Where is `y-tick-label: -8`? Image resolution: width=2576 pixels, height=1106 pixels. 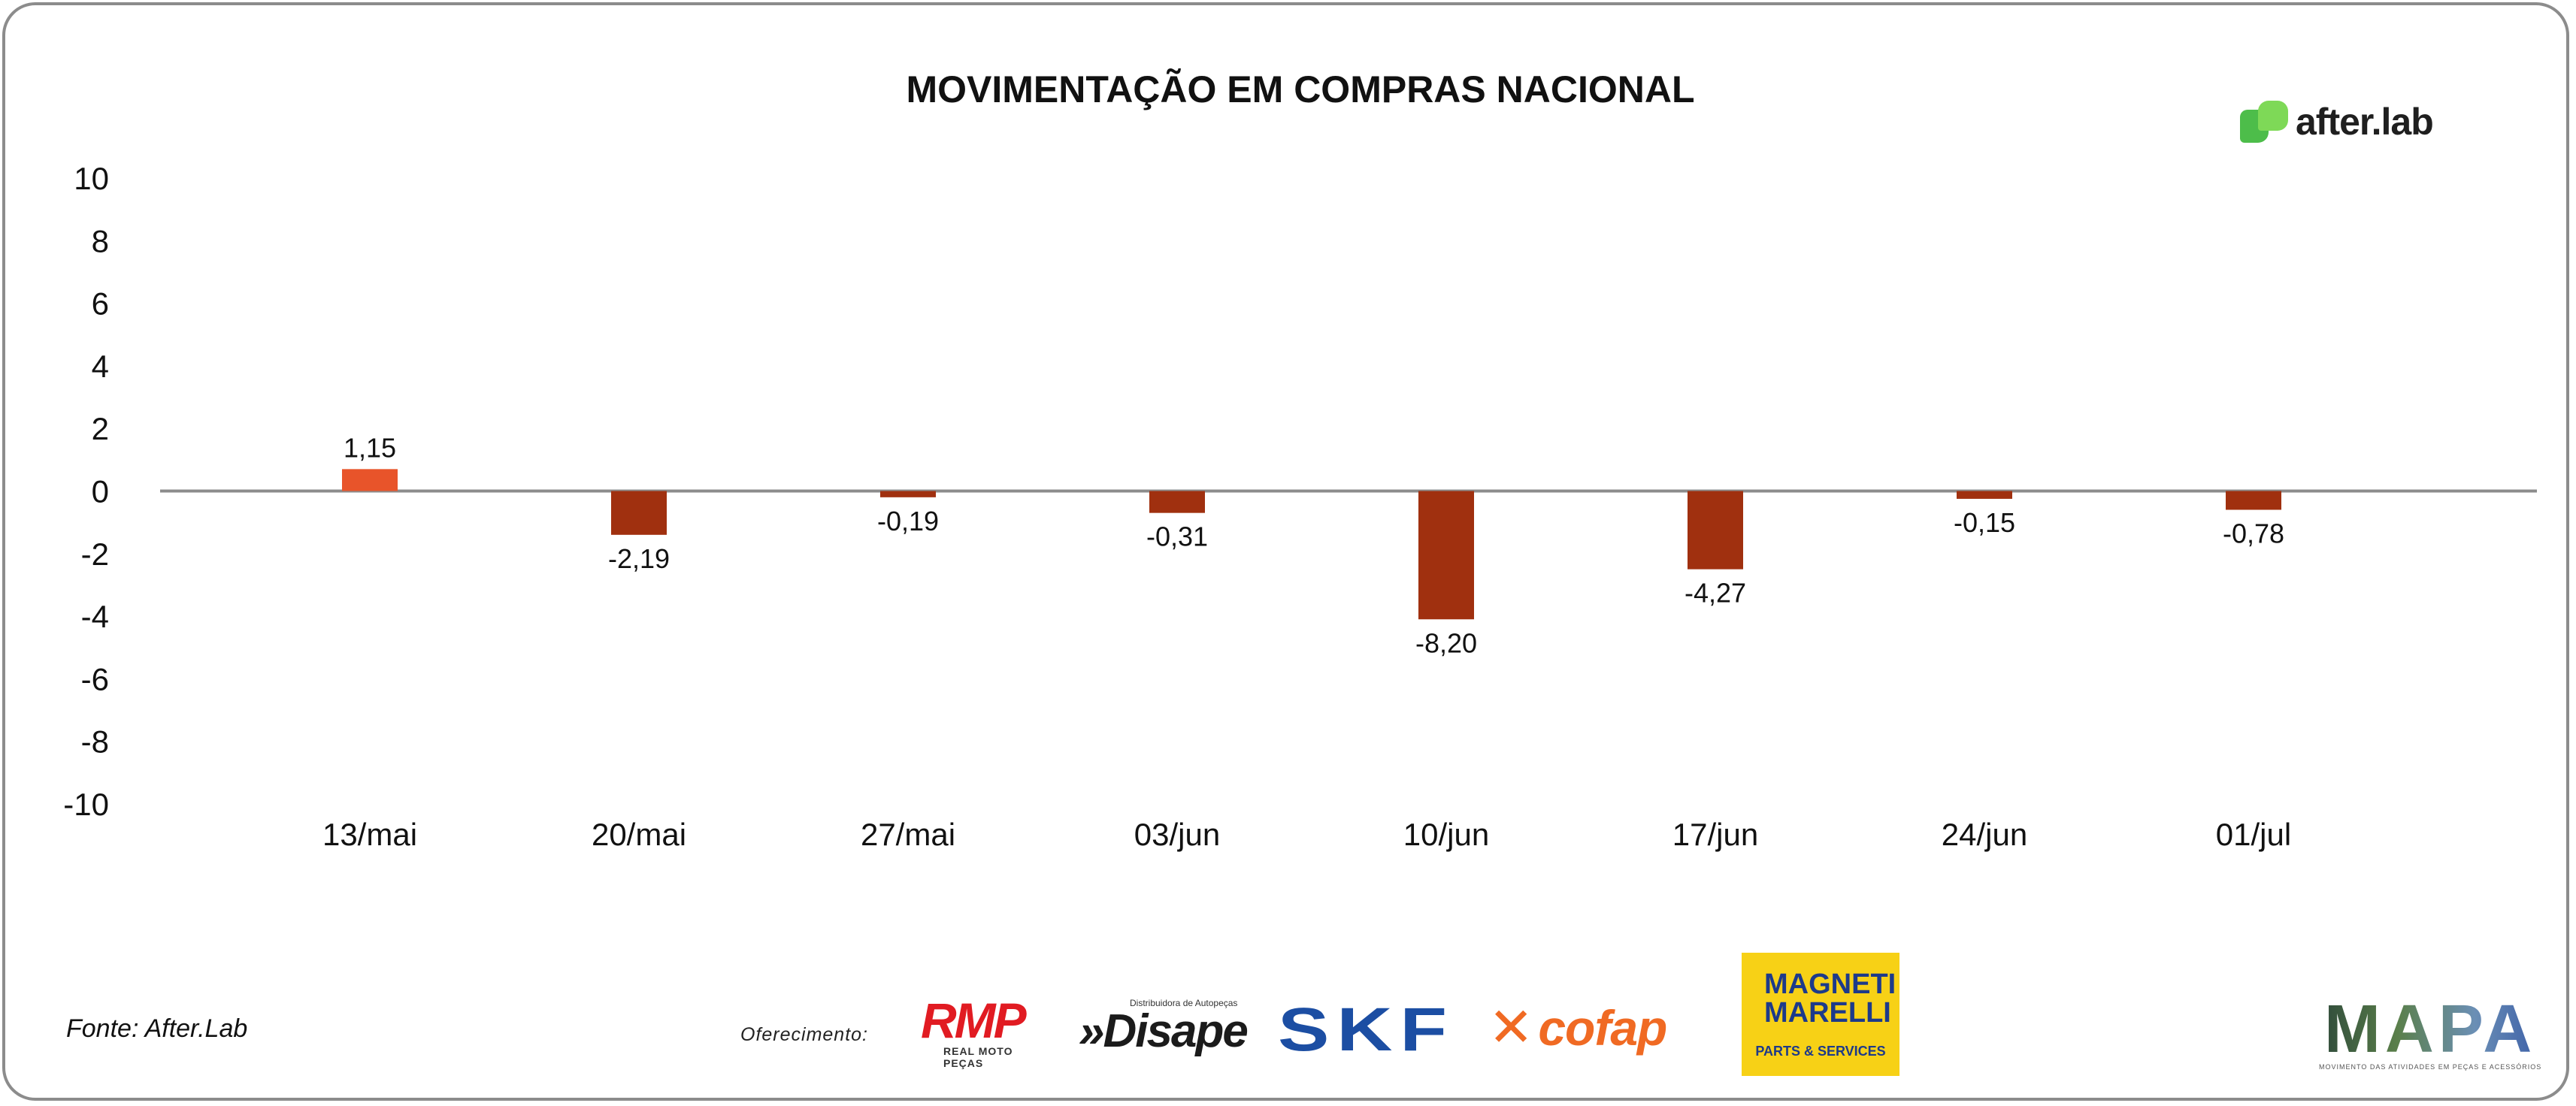
y-tick-label: -8 is located at coordinates (95, 742).